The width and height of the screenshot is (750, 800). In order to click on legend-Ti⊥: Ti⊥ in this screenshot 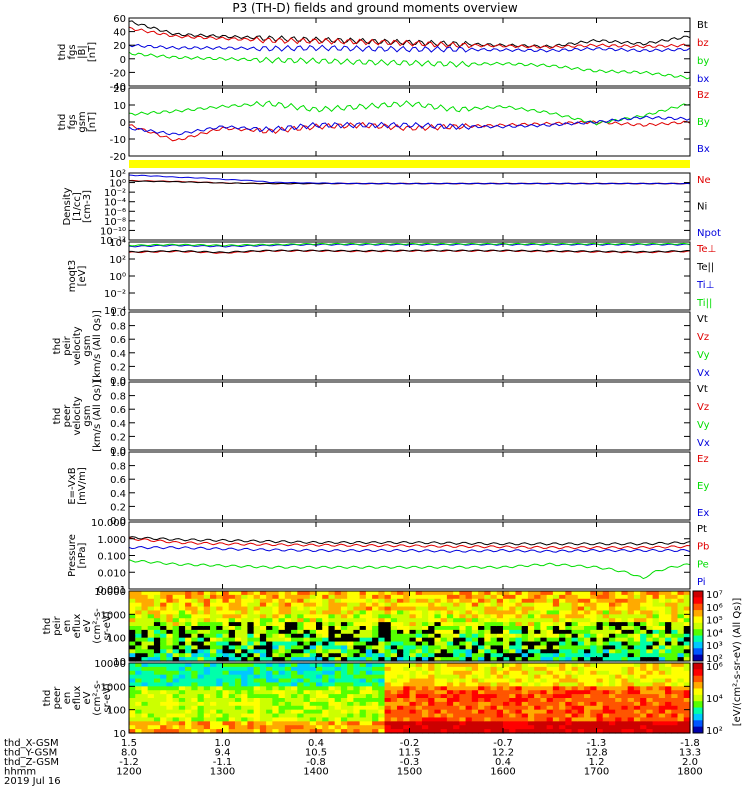, I will do `click(705, 285)`.